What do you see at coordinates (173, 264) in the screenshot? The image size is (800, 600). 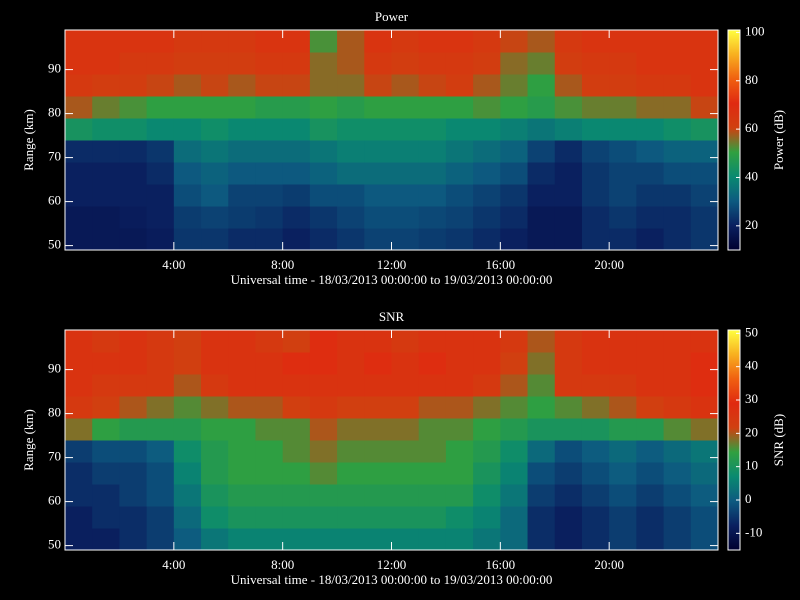 I see `x-tick-label: 4:00` at bounding box center [173, 264].